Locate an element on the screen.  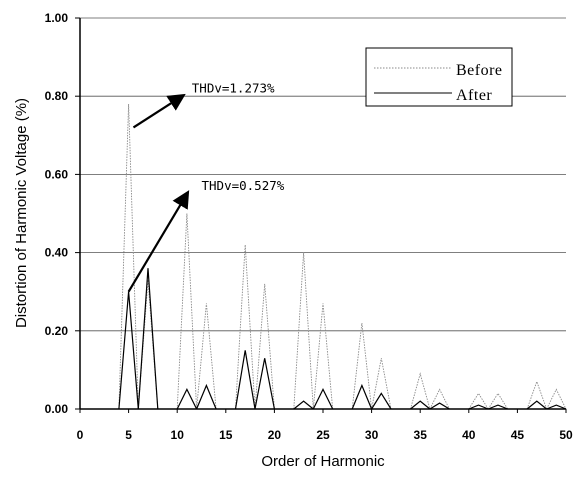
x-tick-label: 10 is located at coordinates (178, 435).